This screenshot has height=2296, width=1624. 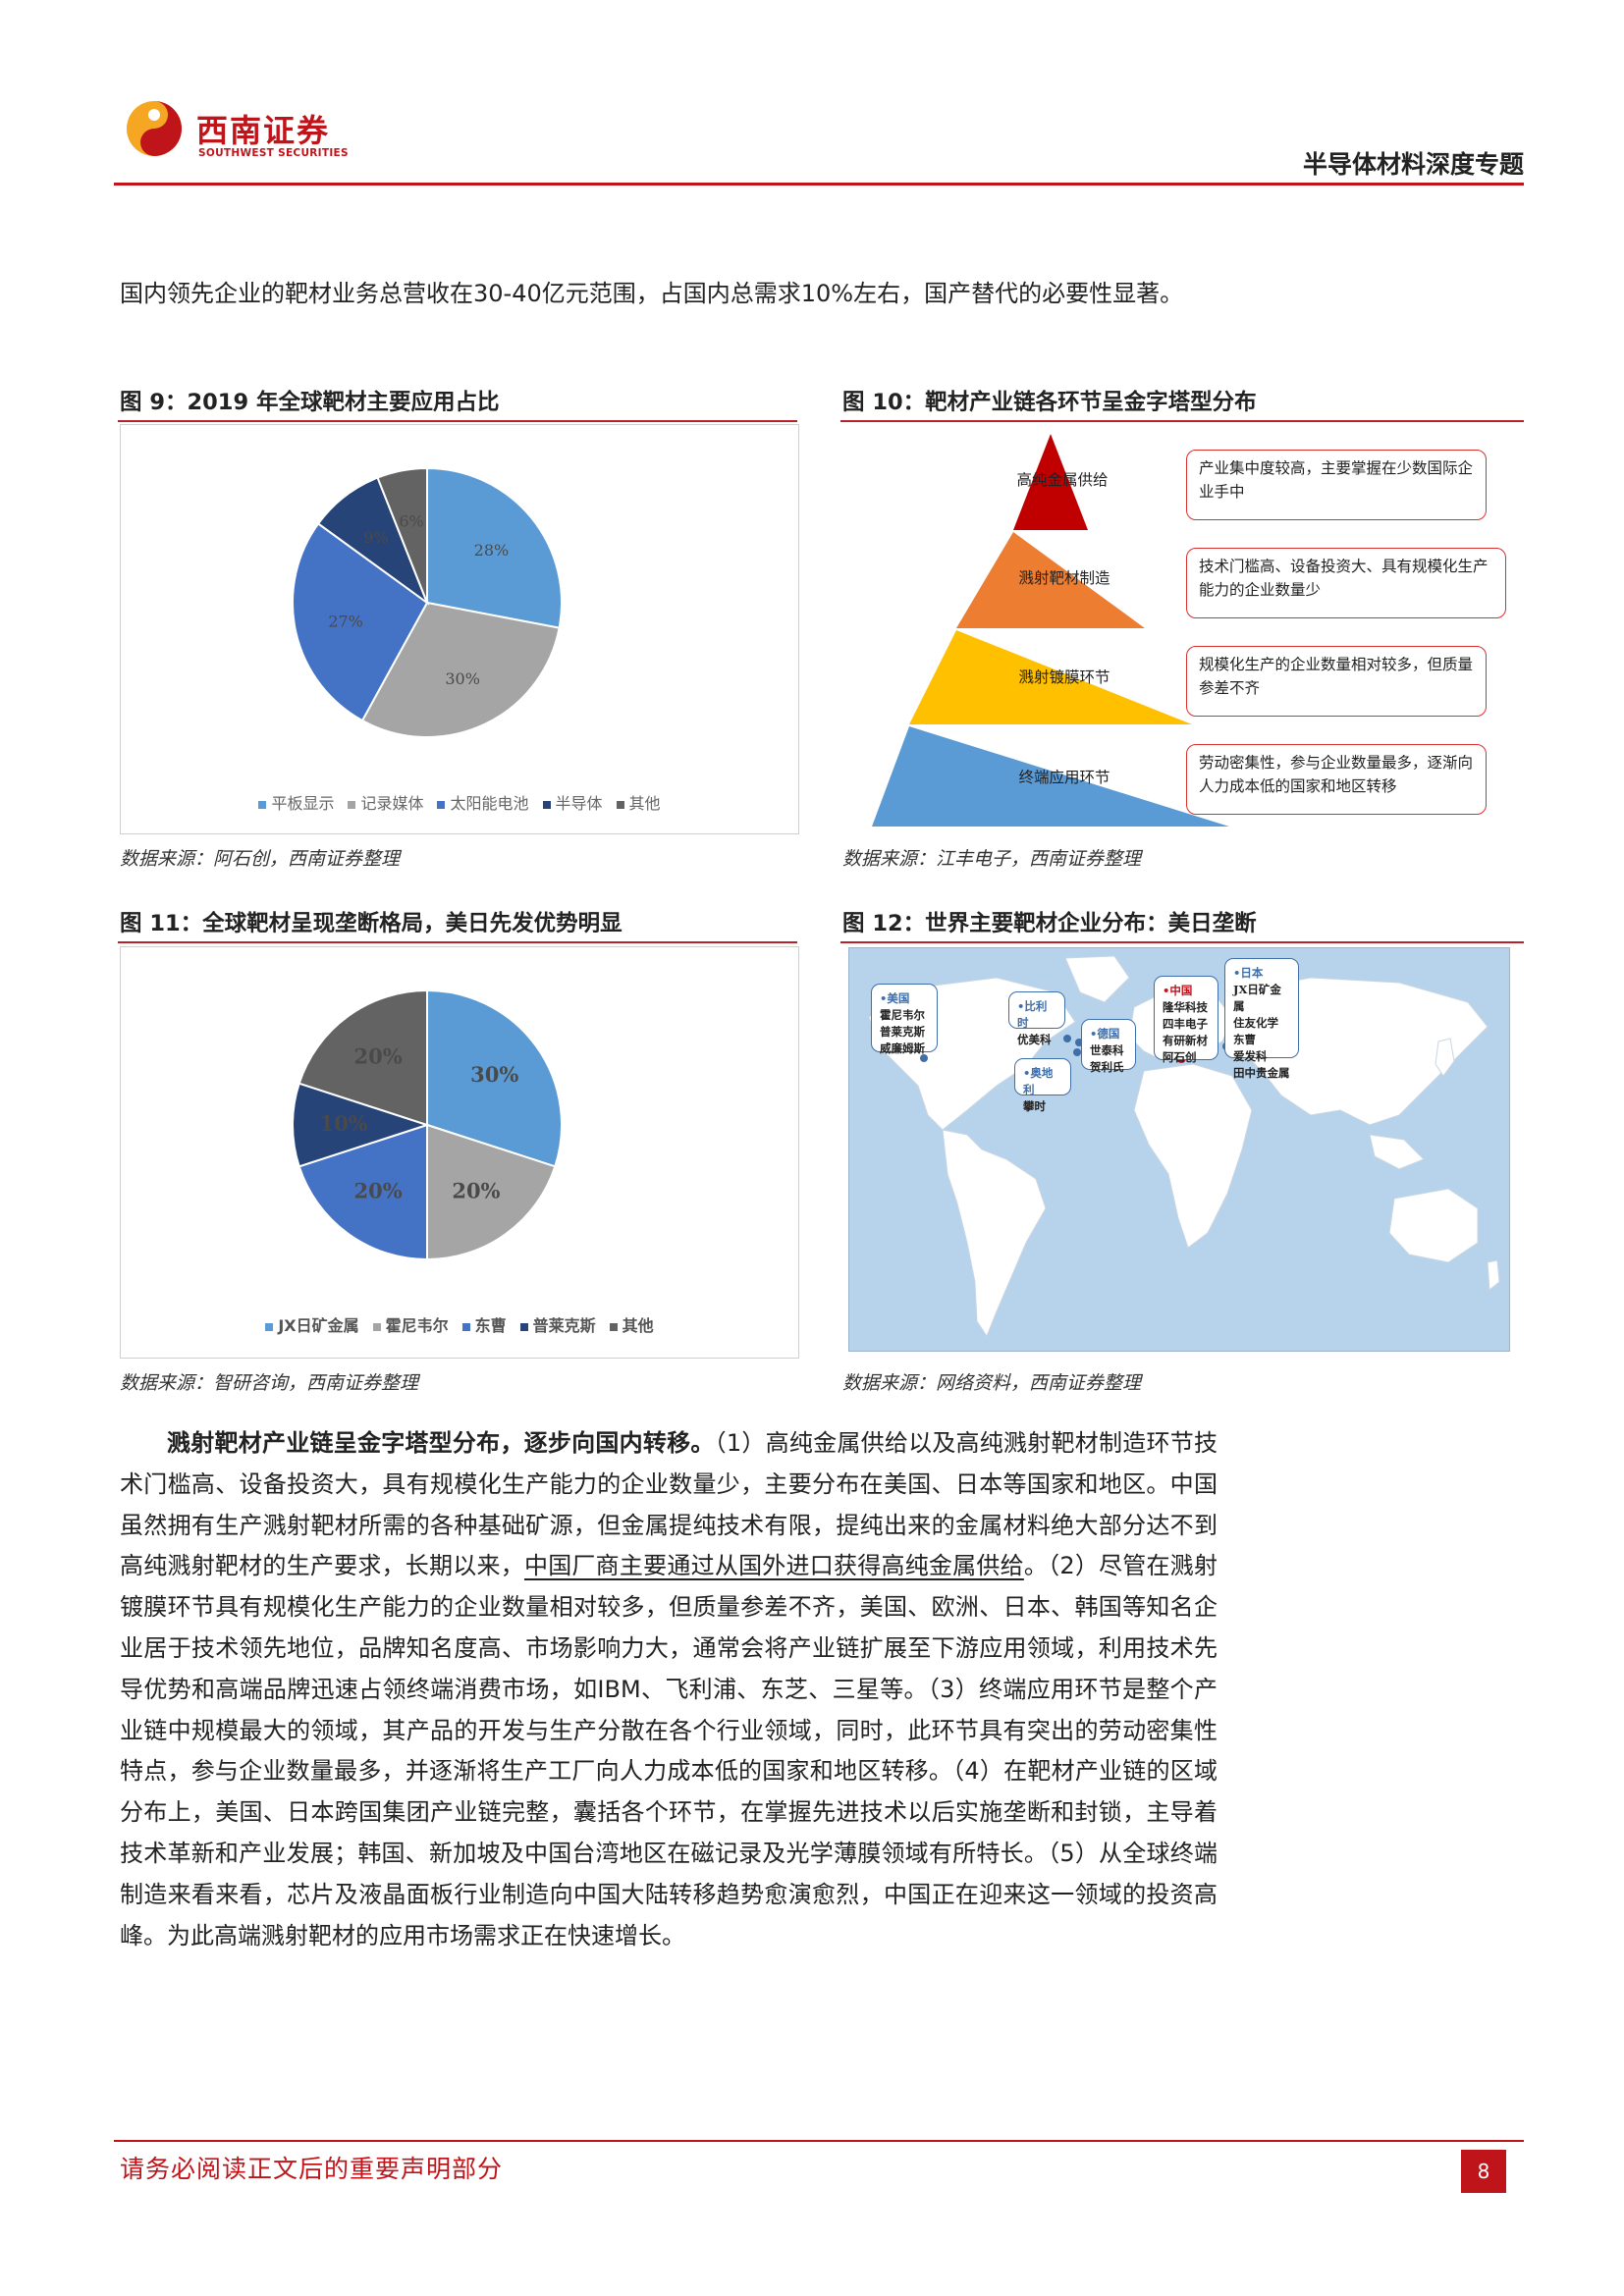 What do you see at coordinates (1336, 681) in the screenshot?
I see `pyramid-desc-3: 规模化生产的企业数量相对较多，但质量参差不齐` at bounding box center [1336, 681].